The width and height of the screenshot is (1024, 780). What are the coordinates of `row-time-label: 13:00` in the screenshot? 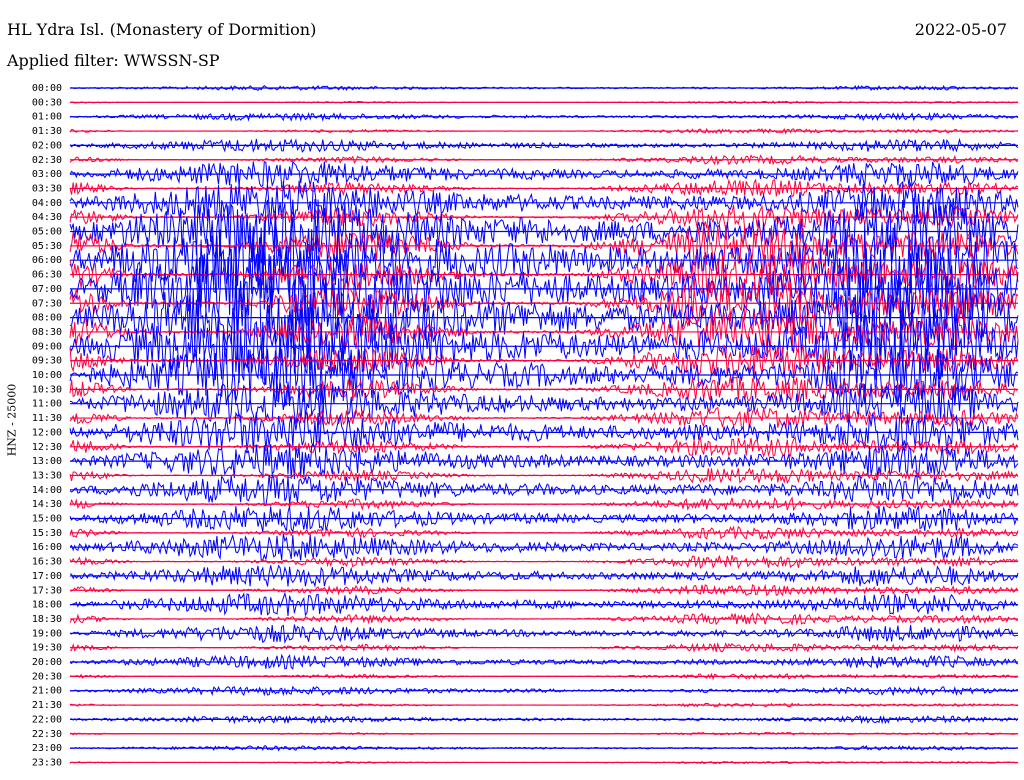 It's located at (47, 461).